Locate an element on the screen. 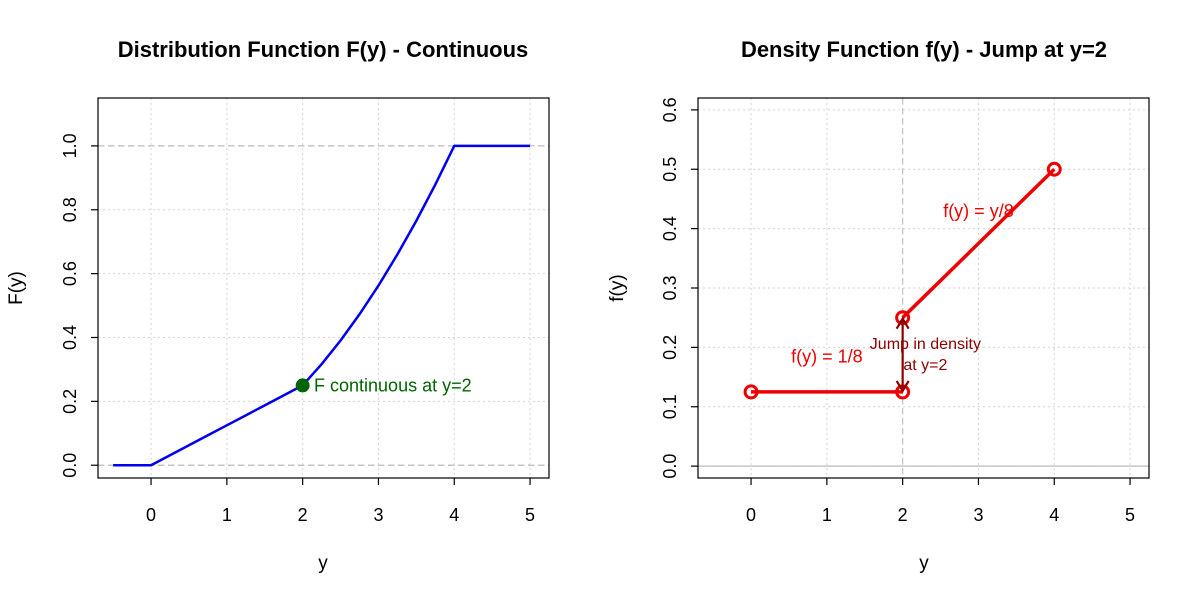 Image resolution: width=1200 pixels, height=600 pixels. cdf-x-ticks: 0 1 2 3 4 5 is located at coordinates (340, 501).